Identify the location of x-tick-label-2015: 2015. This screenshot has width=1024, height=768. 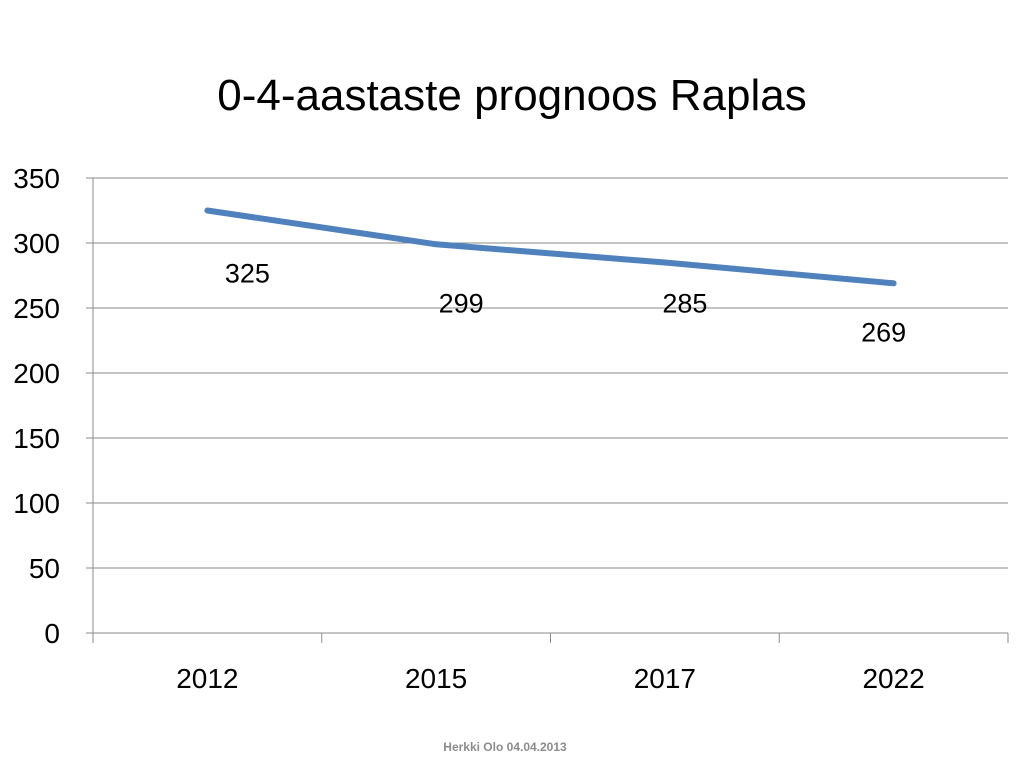
(436, 678).